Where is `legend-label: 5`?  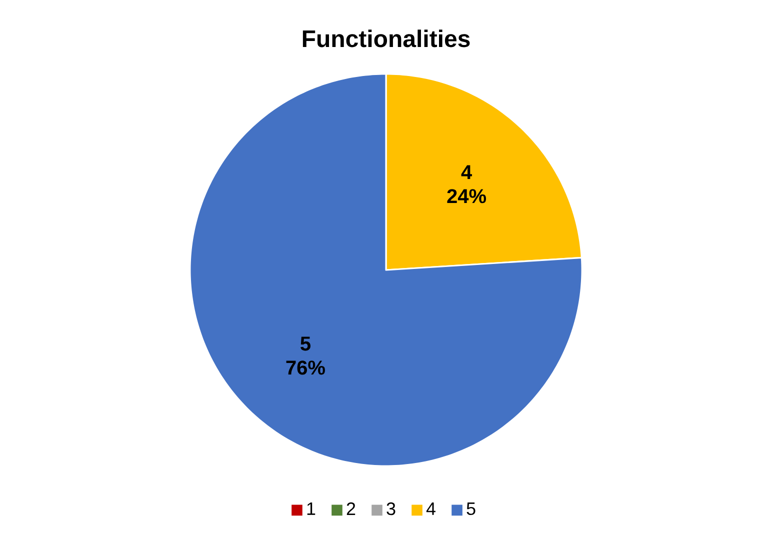 legend-label: 5 is located at coordinates (471, 509).